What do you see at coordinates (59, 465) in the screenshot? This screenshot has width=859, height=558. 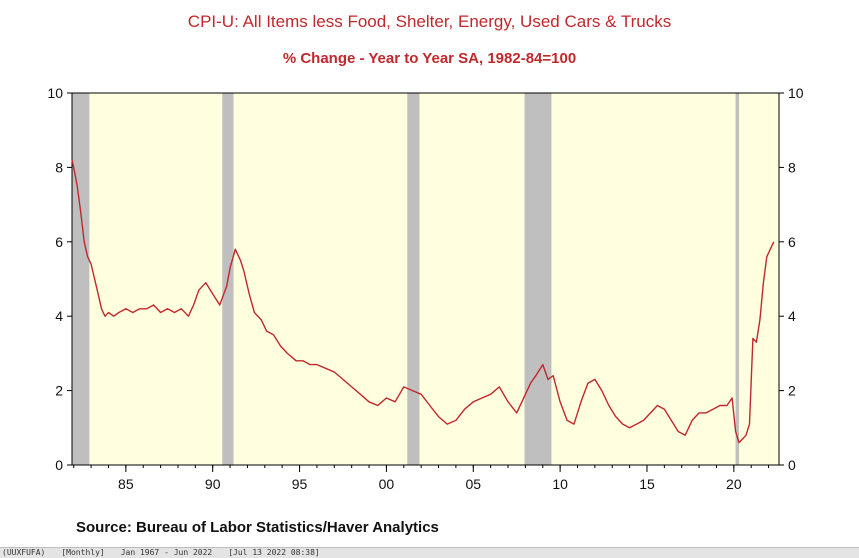 I see `y-tick-label-left: 0` at bounding box center [59, 465].